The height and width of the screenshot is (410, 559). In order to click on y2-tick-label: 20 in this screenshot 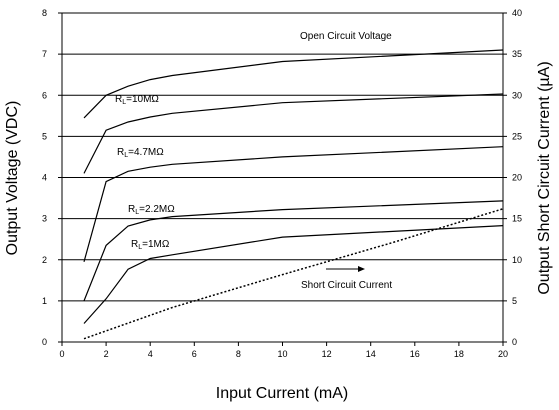, I will do `click(517, 178)`.